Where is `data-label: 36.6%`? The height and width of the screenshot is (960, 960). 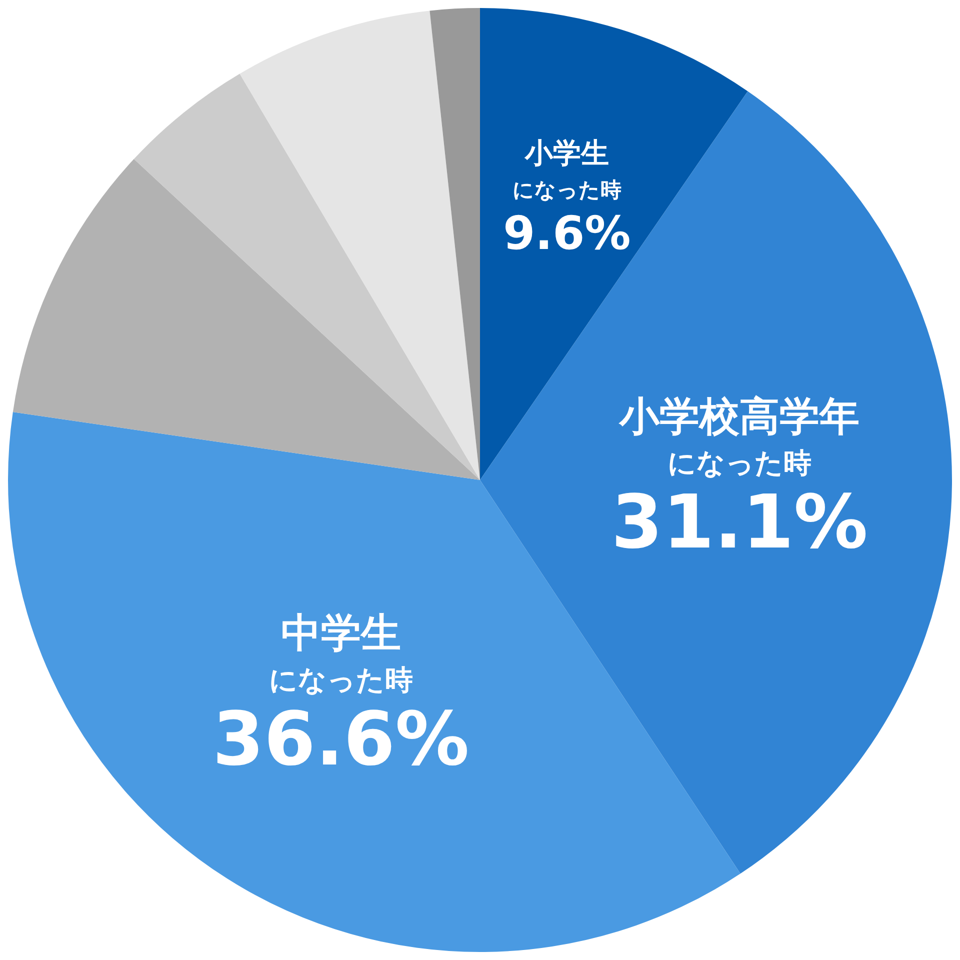 data-label: 36.6% is located at coordinates (341, 739).